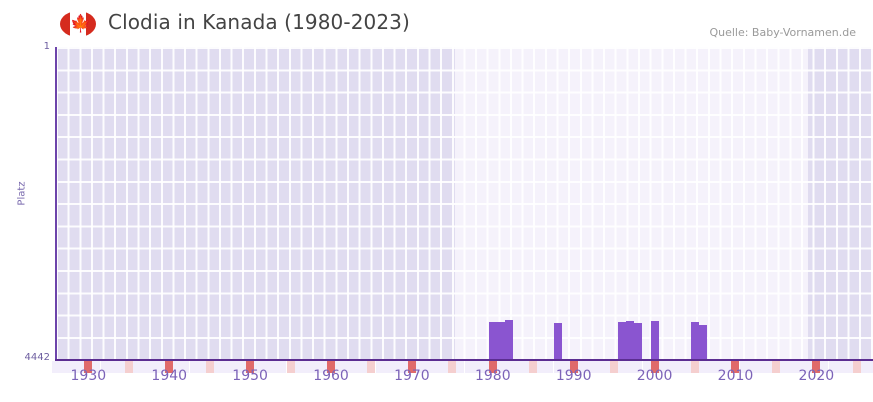  Describe the element at coordinates (703, 367) in the screenshot. I see `axis-stripe-2006` at that location.